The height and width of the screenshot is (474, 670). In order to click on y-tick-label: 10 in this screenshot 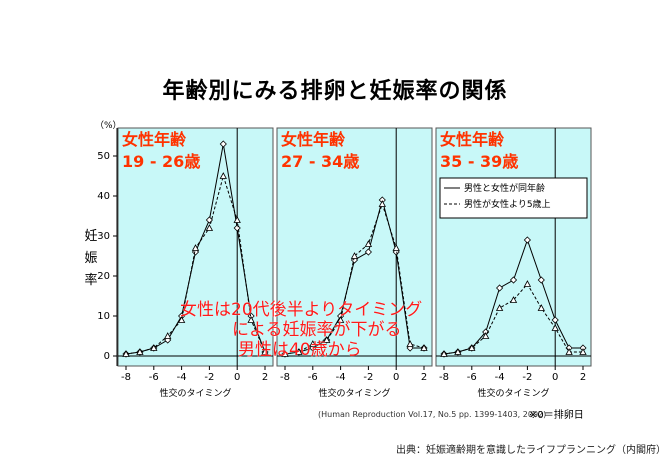, I will do `click(103, 316)`.